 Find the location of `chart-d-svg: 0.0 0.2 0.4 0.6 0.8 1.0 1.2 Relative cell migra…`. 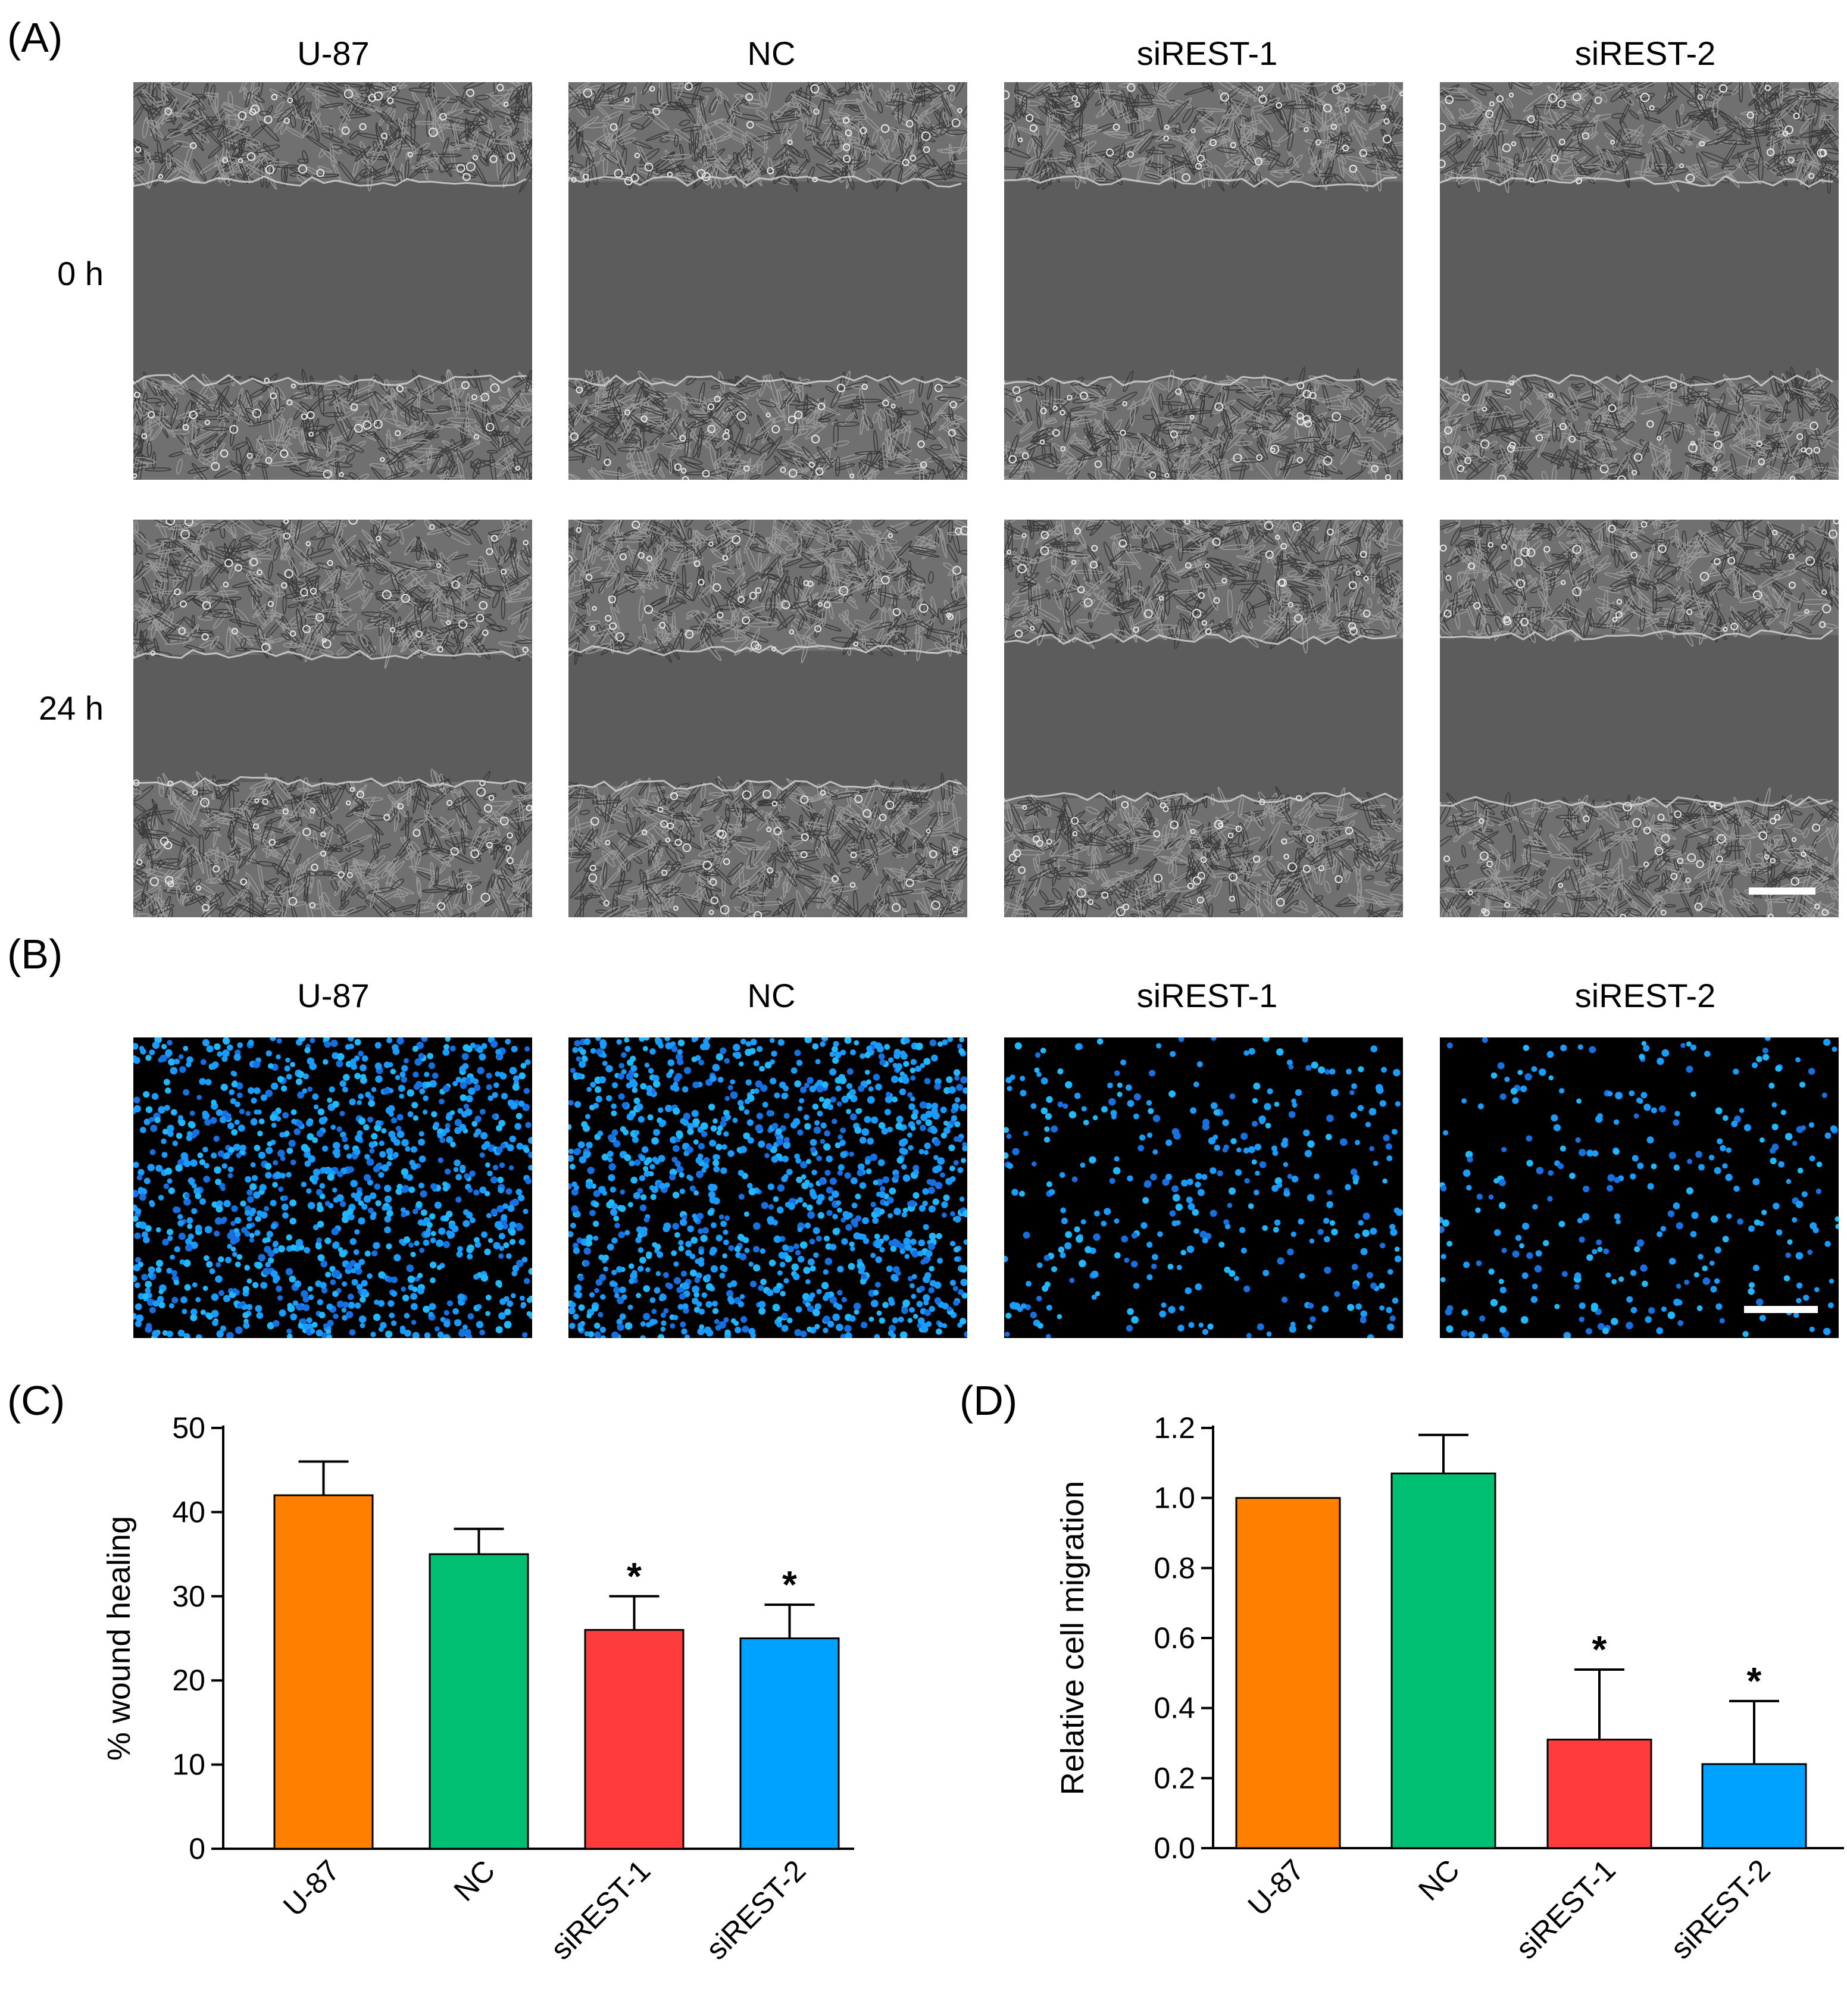

chart-d-svg: 0.0 0.2 0.4 0.6 0.8 1.0 1.2 Relative cell migra… is located at coordinates (1449, 1688).